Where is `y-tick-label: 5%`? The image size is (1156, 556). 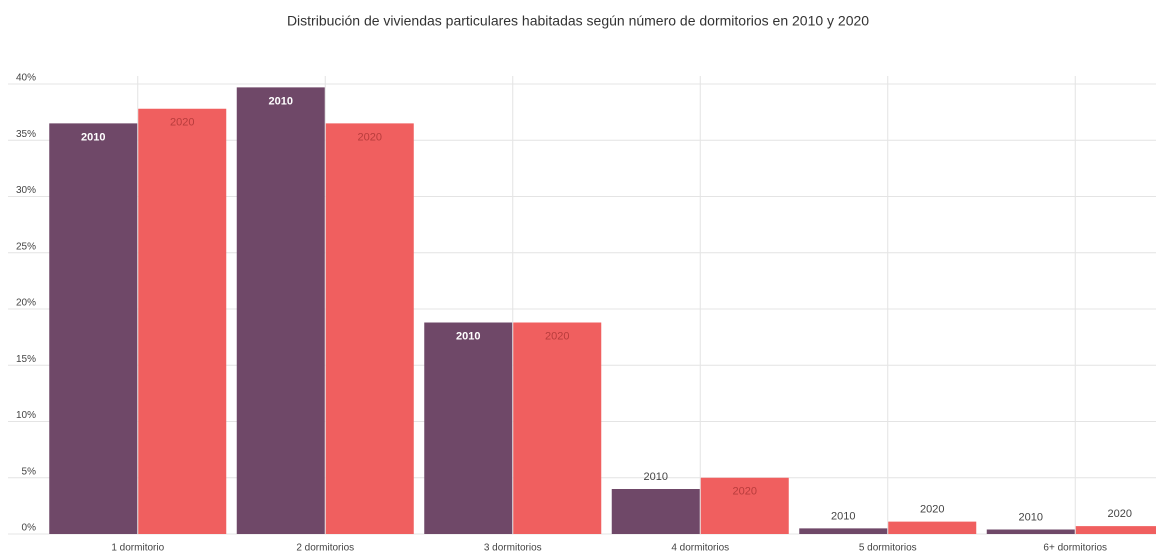 y-tick-label: 5% is located at coordinates (29, 471).